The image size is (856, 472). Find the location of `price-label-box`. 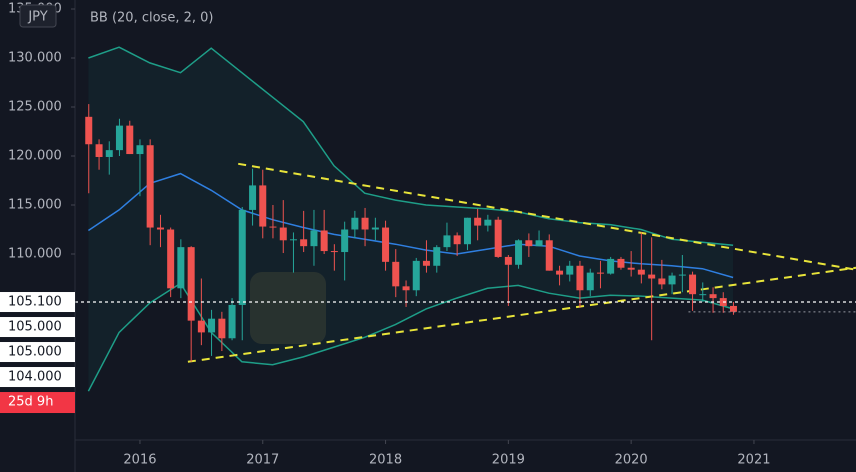

price-label-box is located at coordinates (37, 302).